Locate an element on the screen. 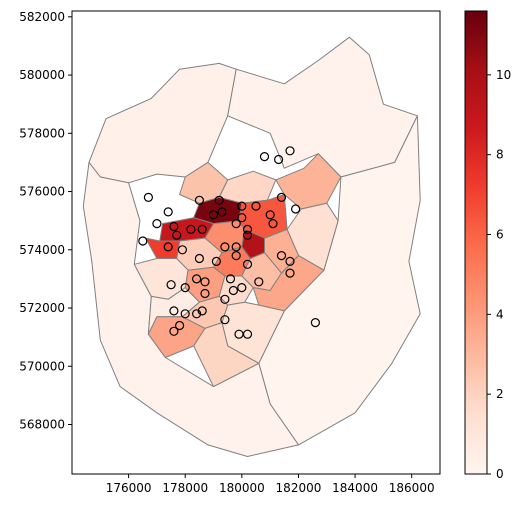  colorbar-tick-label: 2 is located at coordinates (500, 394).